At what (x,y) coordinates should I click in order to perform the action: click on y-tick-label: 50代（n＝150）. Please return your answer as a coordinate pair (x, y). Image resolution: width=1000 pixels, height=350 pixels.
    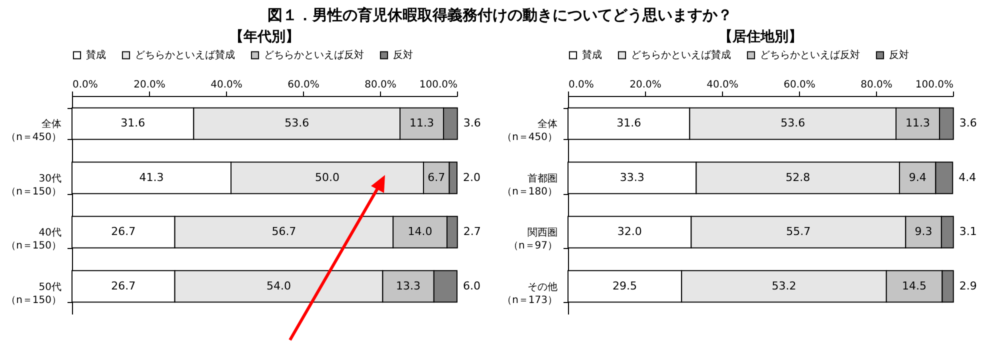
    Looking at the image, I should click on (34, 294).